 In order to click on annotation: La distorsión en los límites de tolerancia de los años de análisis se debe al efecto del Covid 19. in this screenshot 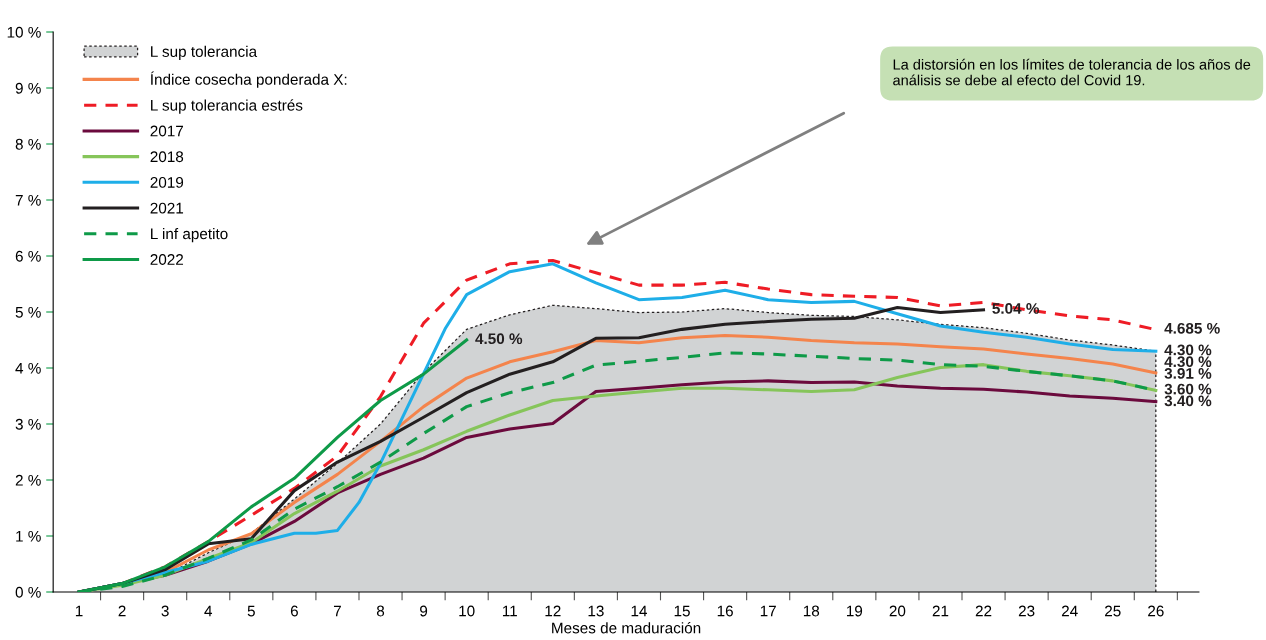, I will do `click(1072, 72)`.